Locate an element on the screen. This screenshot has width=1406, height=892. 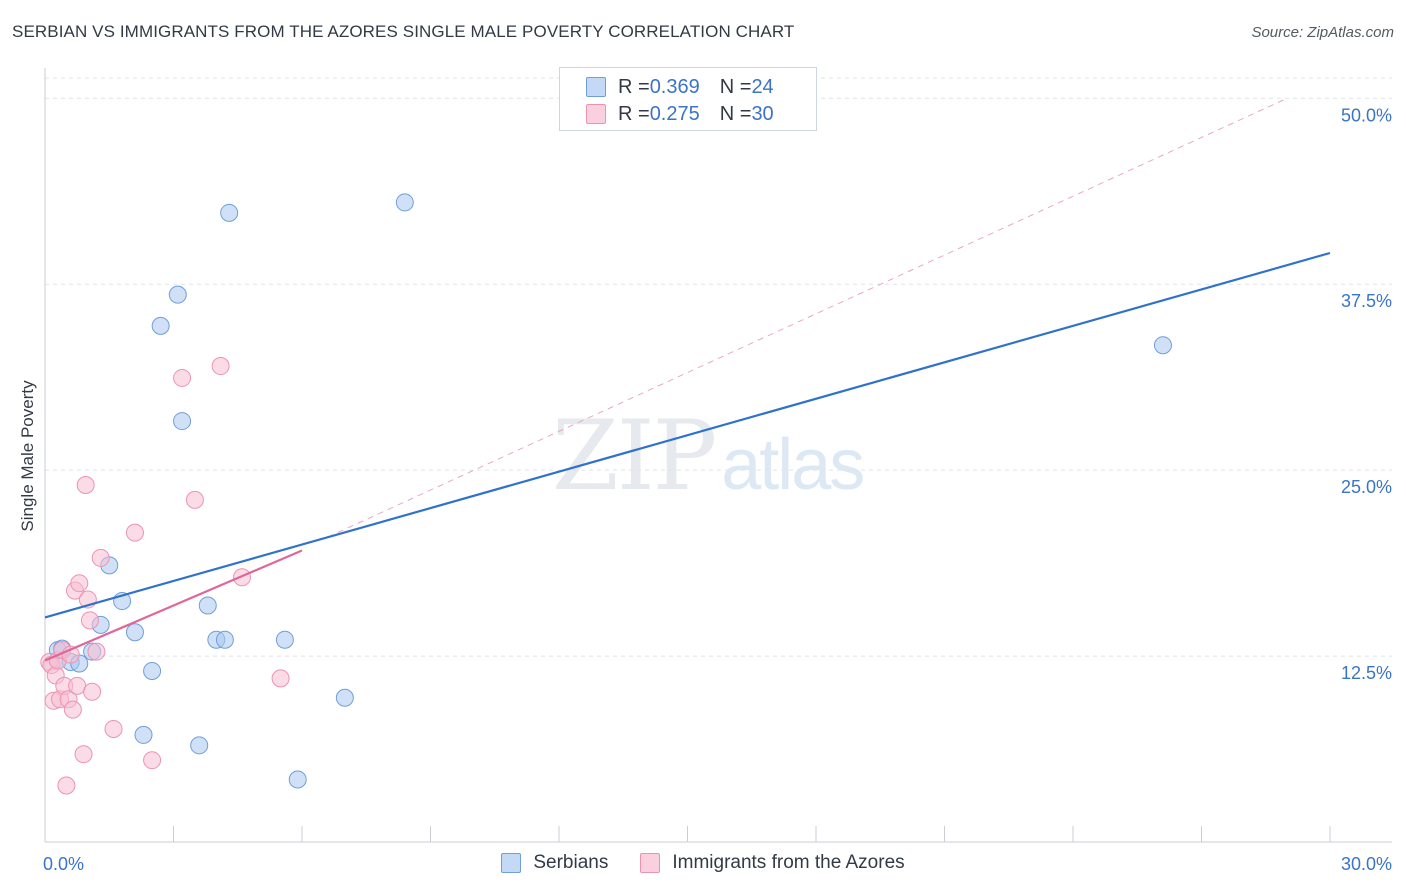
legend-label-azores: Immigrants from the Azores is located at coordinates (788, 862).